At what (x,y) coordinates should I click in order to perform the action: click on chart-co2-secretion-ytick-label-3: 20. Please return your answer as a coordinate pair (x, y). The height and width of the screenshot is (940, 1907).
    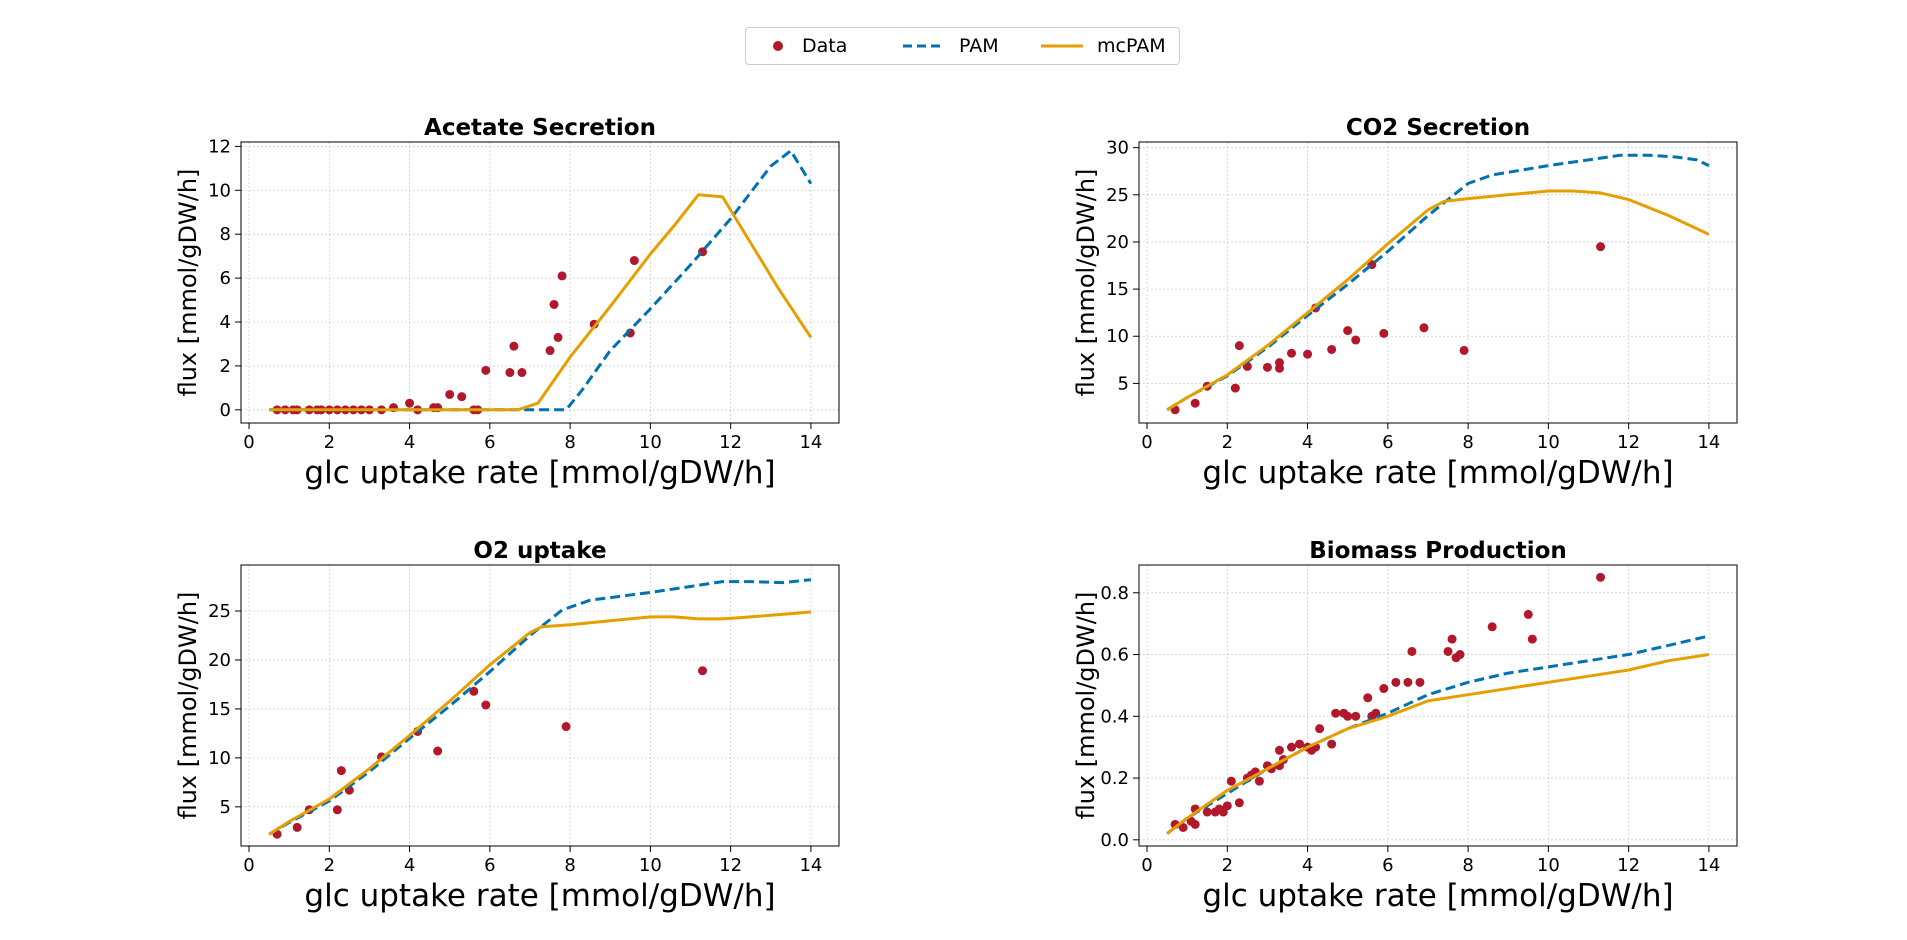
    Looking at the image, I should click on (1117, 242).